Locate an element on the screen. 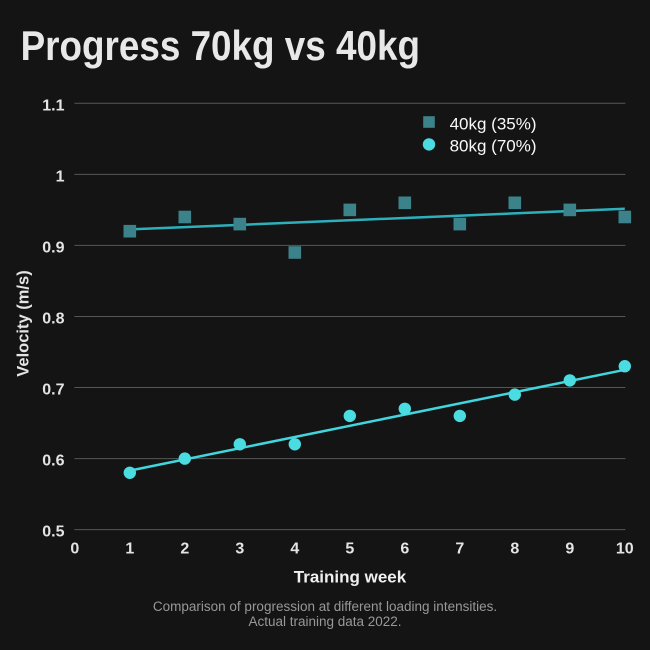 Image resolution: width=650 pixels, height=650 pixels. svg-text: 9 is located at coordinates (569, 549).